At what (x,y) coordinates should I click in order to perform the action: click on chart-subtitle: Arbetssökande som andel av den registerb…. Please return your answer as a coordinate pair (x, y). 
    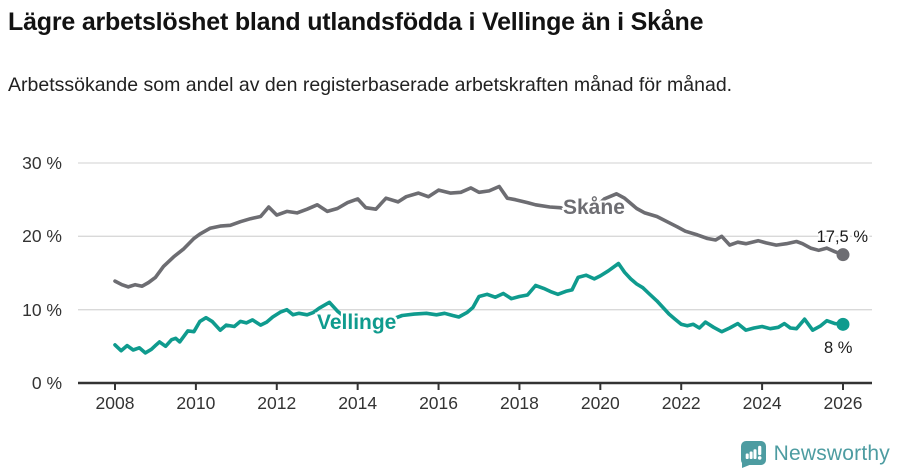
    Looking at the image, I should click on (370, 85).